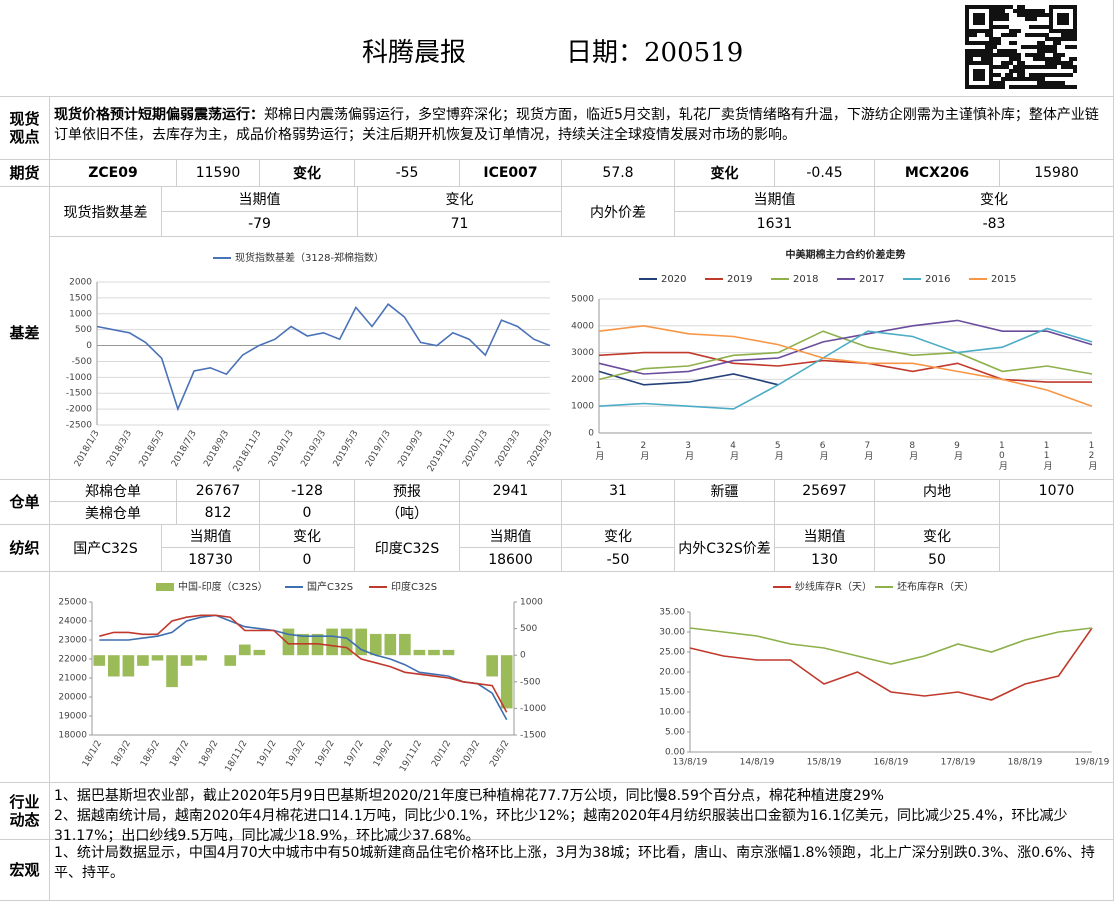 Image resolution: width=1114 pixels, height=901 pixels. Describe the element at coordinates (675, 753) in the screenshot. I see `y-tick-label: 0.00` at that location.